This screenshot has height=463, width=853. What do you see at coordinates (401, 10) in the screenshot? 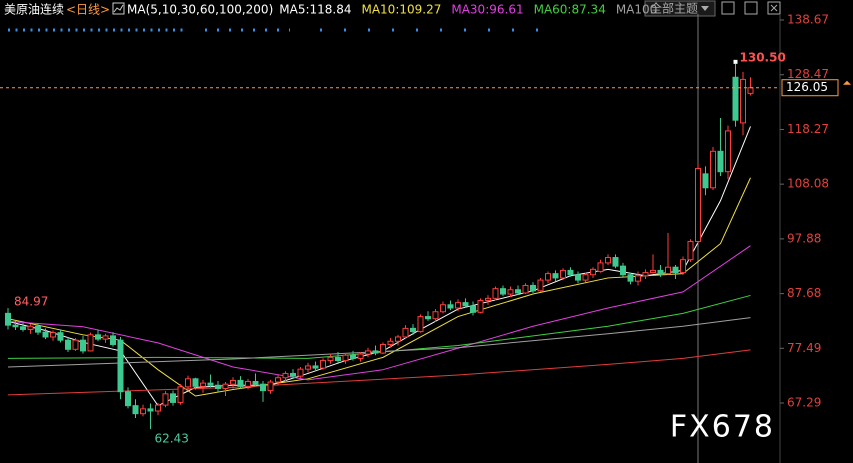
I see `legend-entry: MA10:109.27` at bounding box center [401, 10].